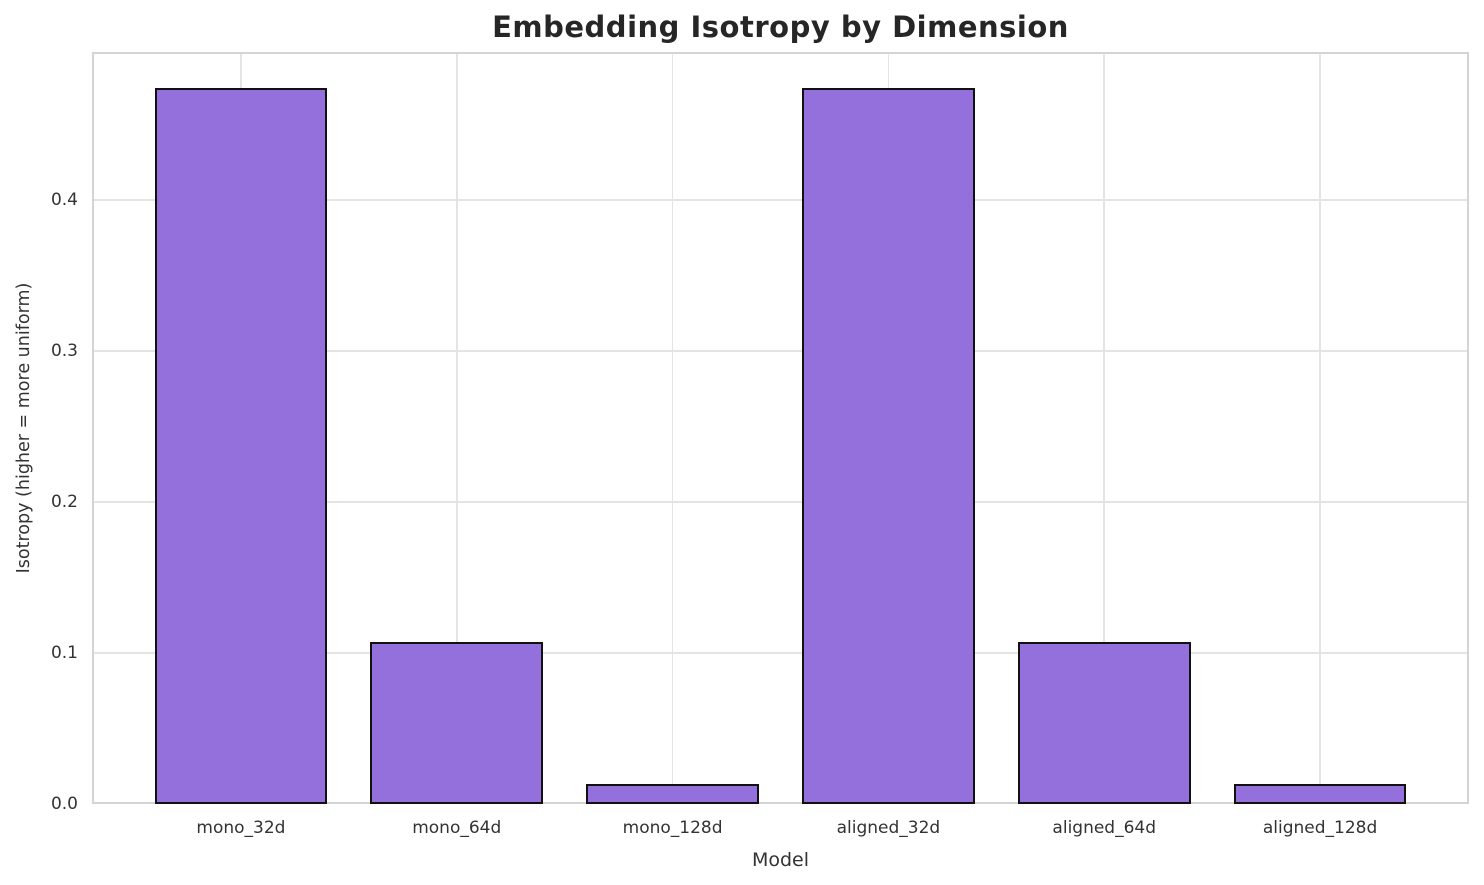  I want to click on bar-aligned_128d, so click(1320, 794).